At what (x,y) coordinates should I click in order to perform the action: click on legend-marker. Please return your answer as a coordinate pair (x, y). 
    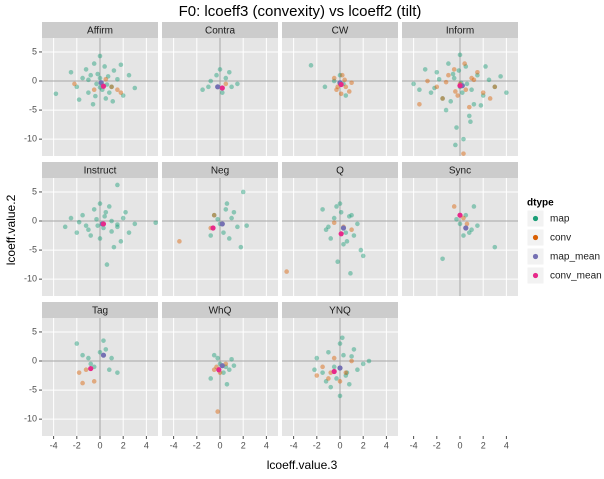
    Looking at the image, I should click on (535, 275).